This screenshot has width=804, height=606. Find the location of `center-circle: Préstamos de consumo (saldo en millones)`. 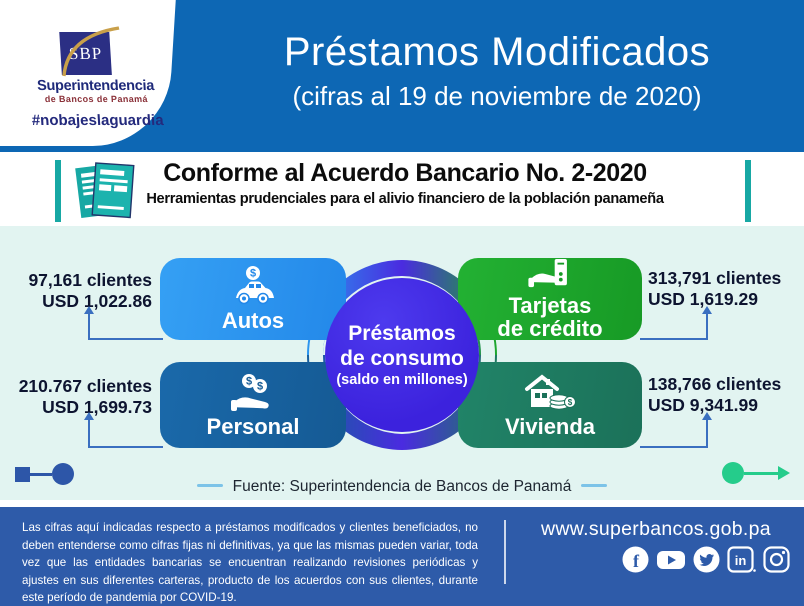

center-circle: Préstamos de consumo (saldo en millones) is located at coordinates (402, 355).